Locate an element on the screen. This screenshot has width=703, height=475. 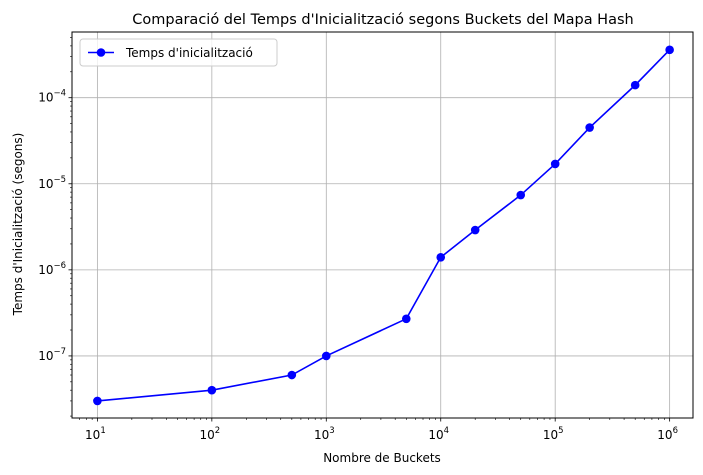
legend: Temps d'inicialització is located at coordinates (178, 52).